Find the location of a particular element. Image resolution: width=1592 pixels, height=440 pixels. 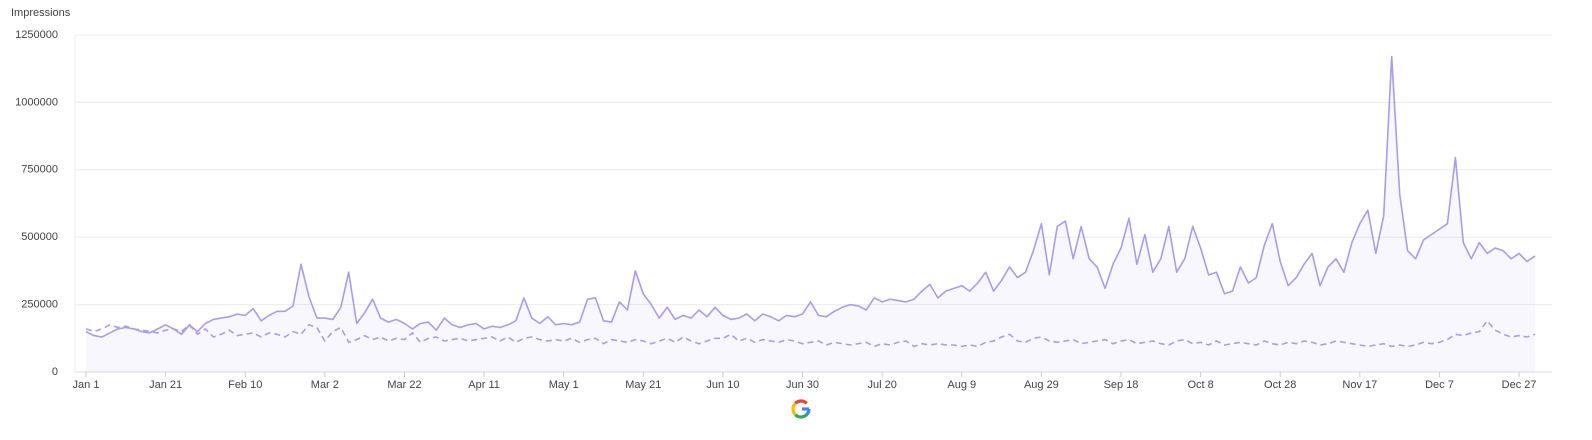

y-tick-label: 1250000 is located at coordinates (36, 35).